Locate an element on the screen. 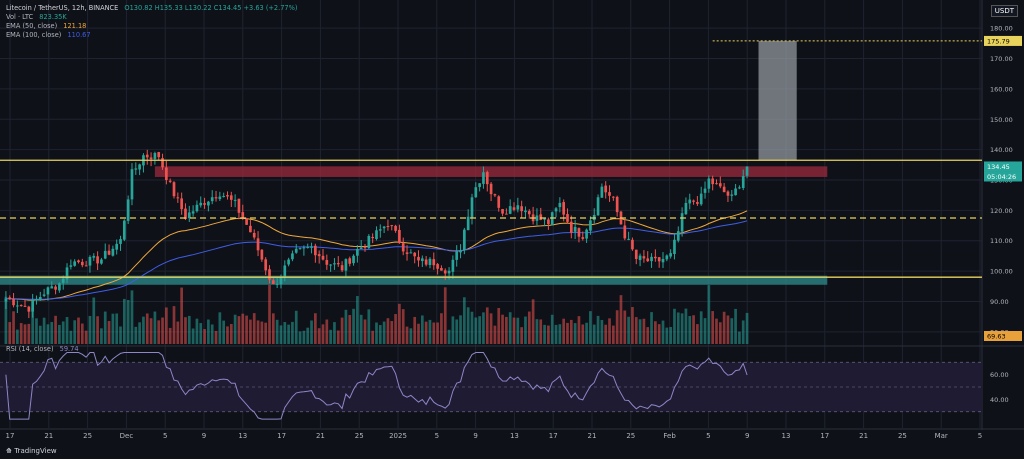  target-box is located at coordinates (777, 100).